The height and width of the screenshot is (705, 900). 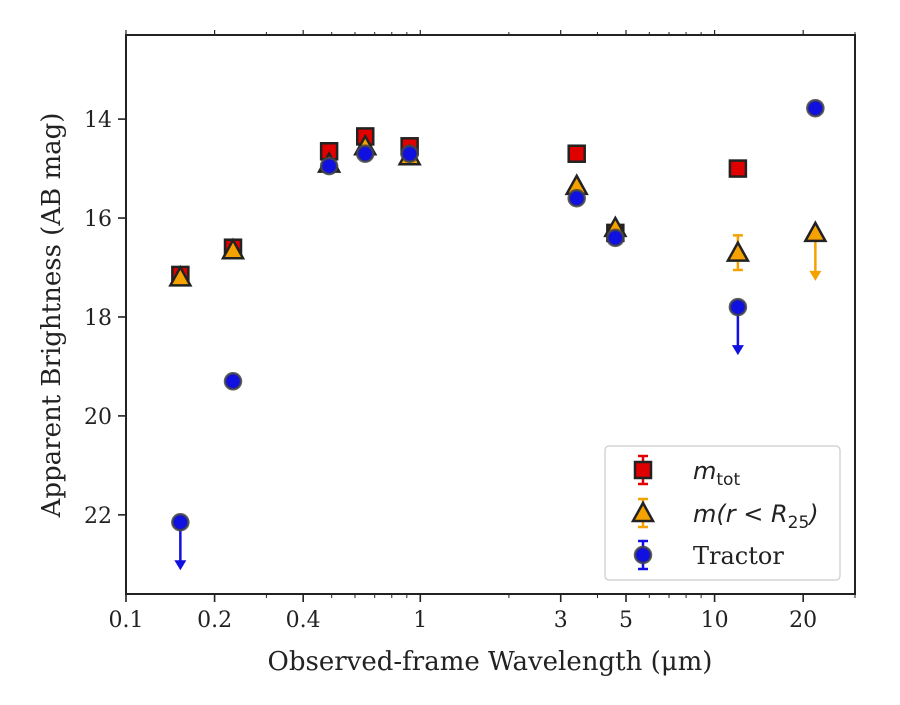 What do you see at coordinates (98, 318) in the screenshot?
I see `y-tick-label: 18` at bounding box center [98, 318].